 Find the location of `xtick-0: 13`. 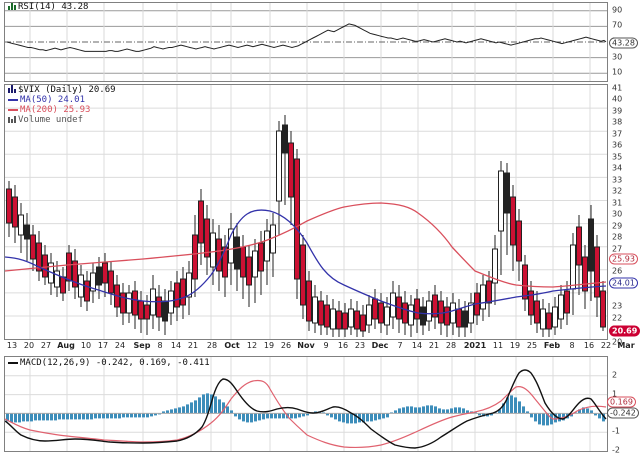

xtick-0: 13 is located at coordinates (12, 345).